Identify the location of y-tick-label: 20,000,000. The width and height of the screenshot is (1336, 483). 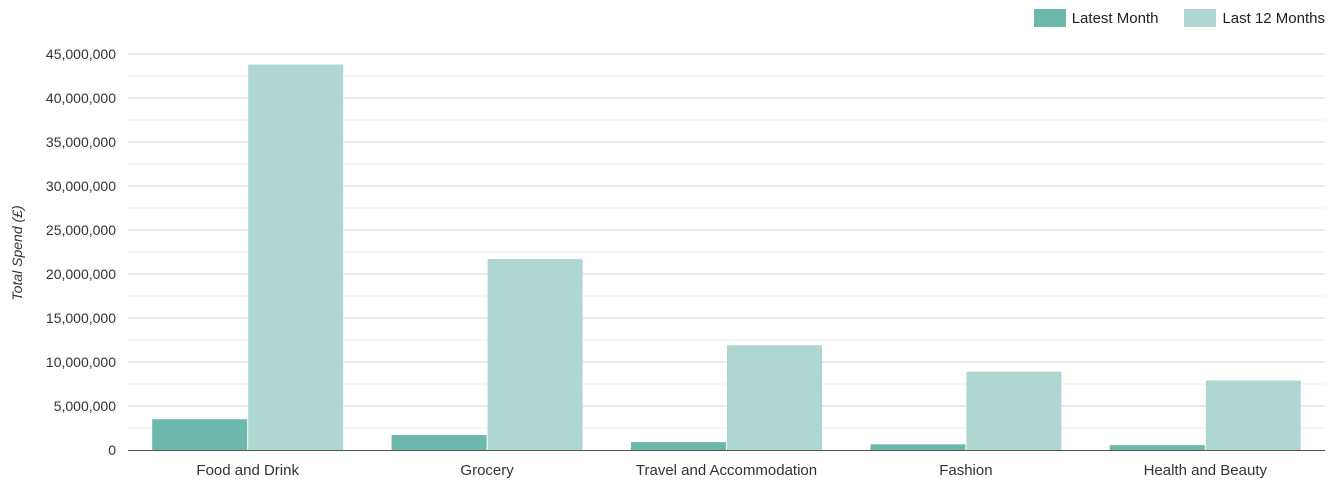
(81, 274).